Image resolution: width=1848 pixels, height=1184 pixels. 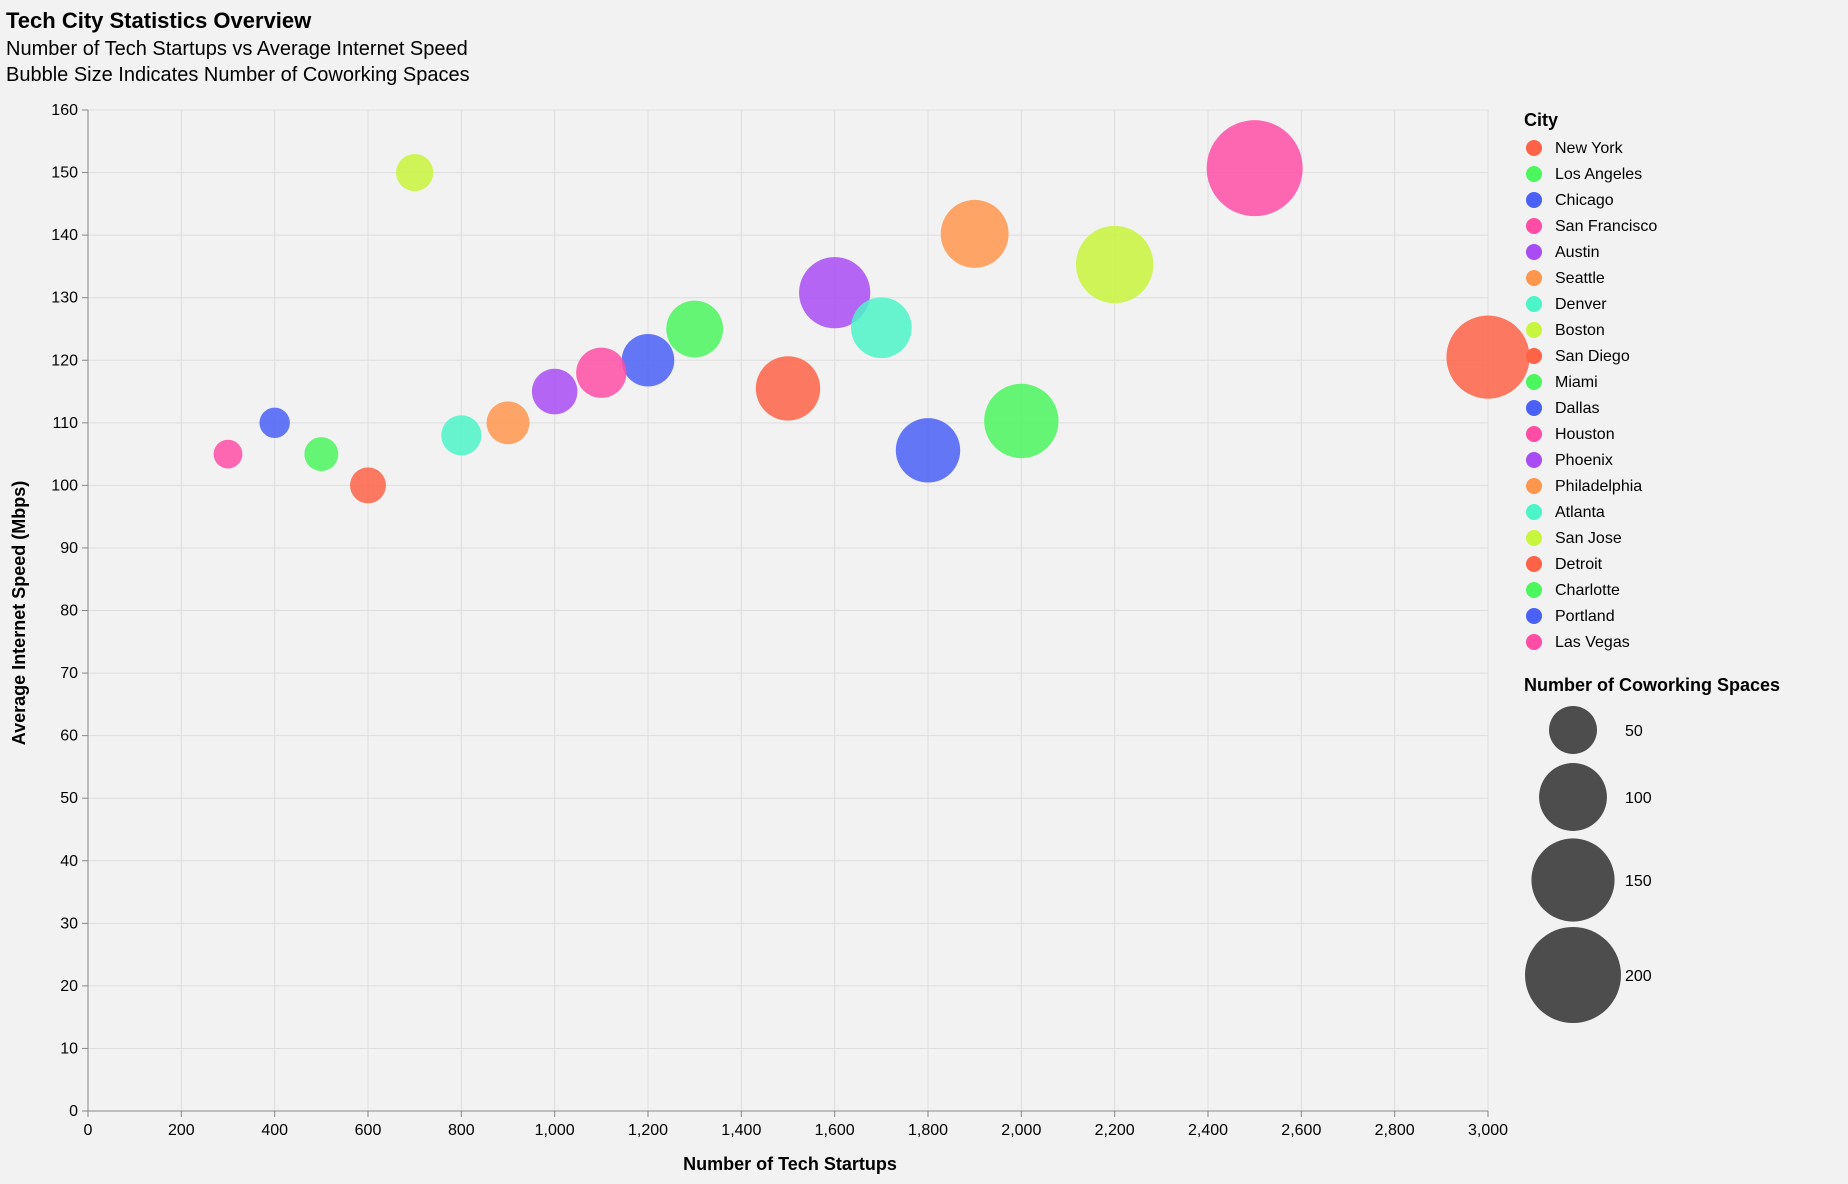 I want to click on x-tick-label: 600, so click(x=368, y=1130).